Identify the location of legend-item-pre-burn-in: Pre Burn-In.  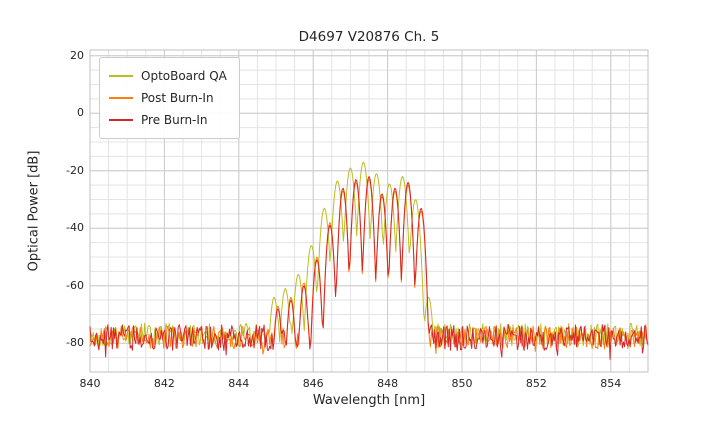
(168, 120).